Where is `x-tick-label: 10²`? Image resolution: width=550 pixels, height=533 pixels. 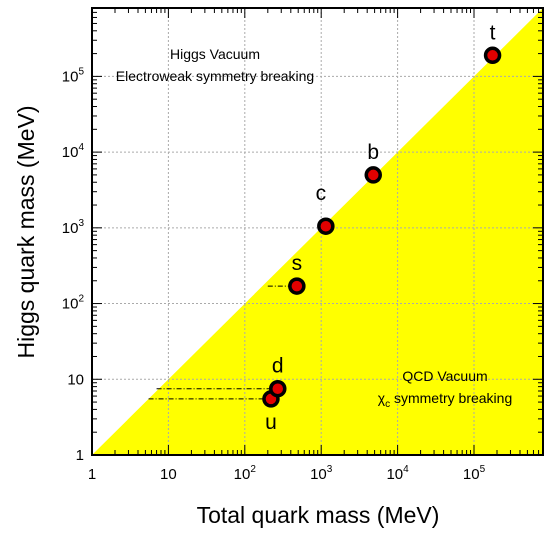 x-tick-label: 10² is located at coordinates (245, 473).